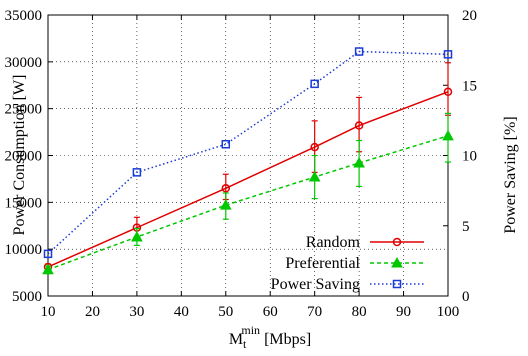  I want to click on y-axis-label: Power Consumption [W], so click(19, 155).